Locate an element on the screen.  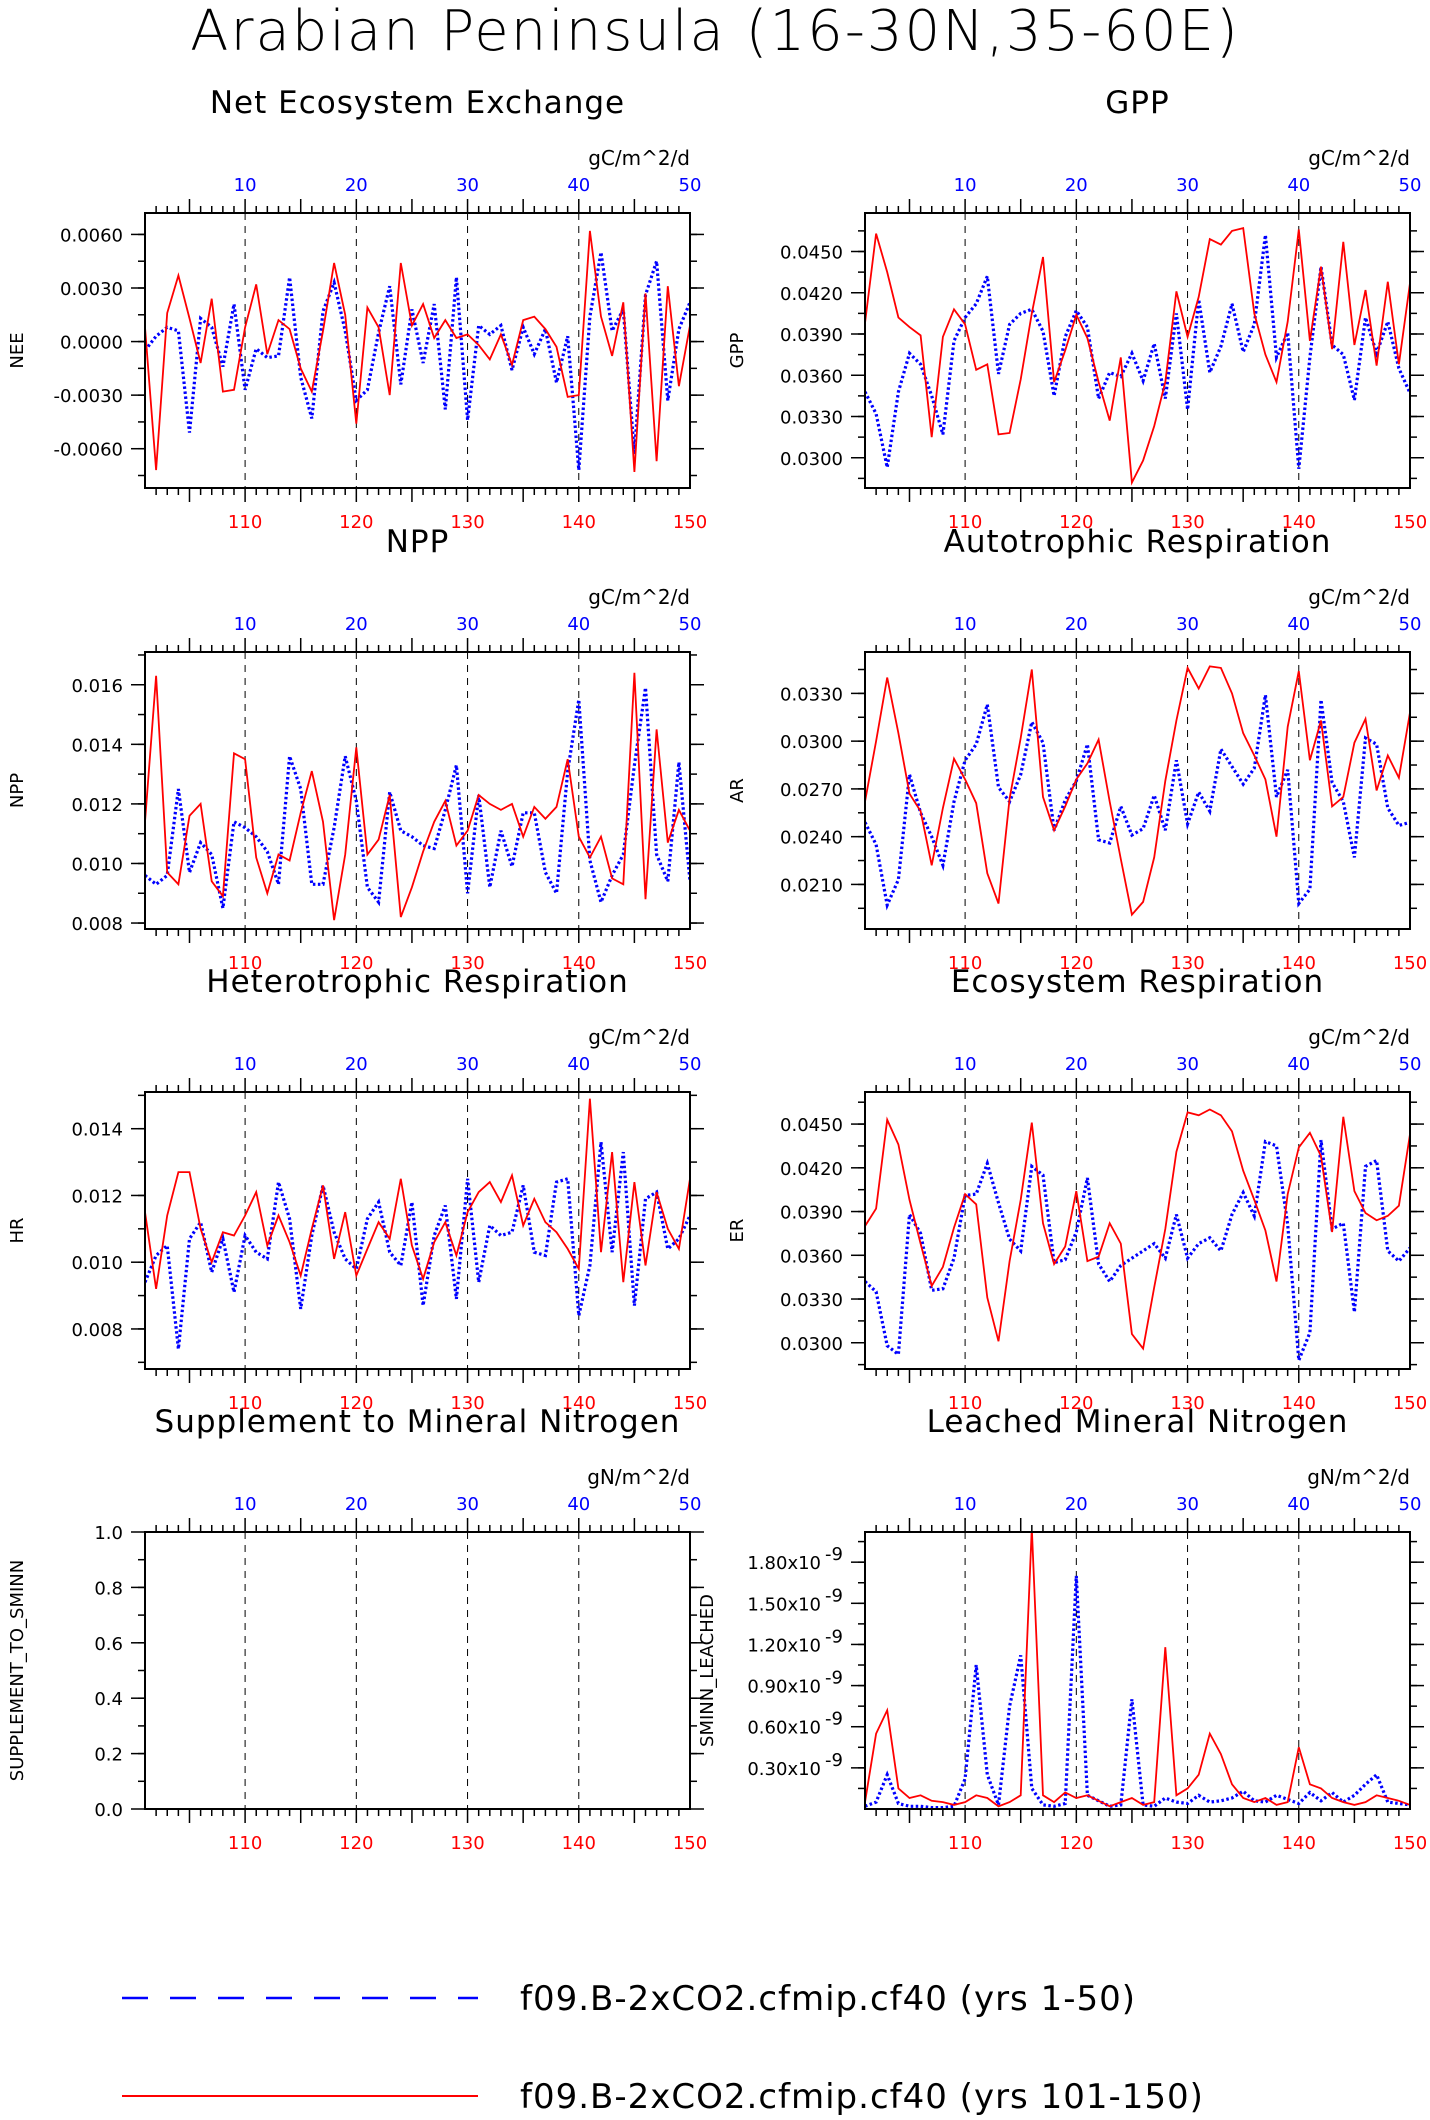
y-axis-label: NEE is located at coordinates (17, 350).